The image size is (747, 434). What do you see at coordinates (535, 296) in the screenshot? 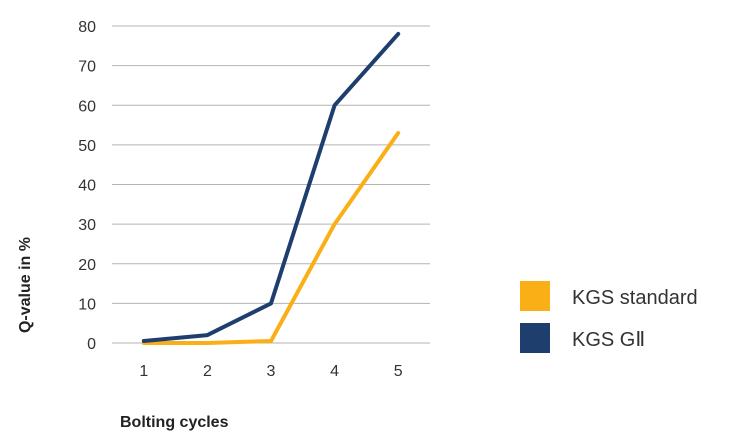
I see `legend-swatch-kgs-standard` at bounding box center [535, 296].